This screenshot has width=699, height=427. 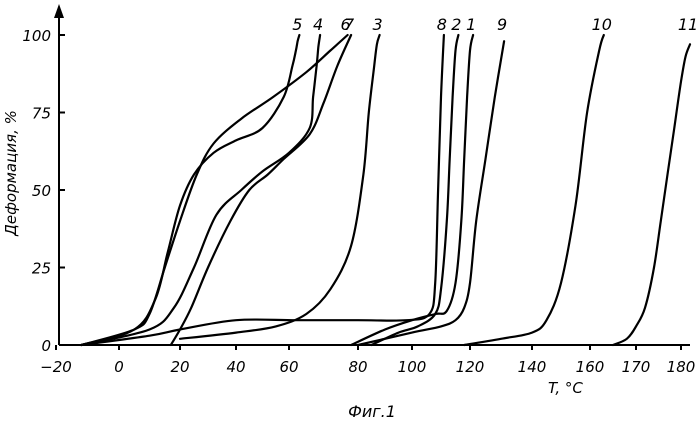 What do you see at coordinates (602, 24) in the screenshot?
I see `curve-label-10: 10` at bounding box center [602, 24].